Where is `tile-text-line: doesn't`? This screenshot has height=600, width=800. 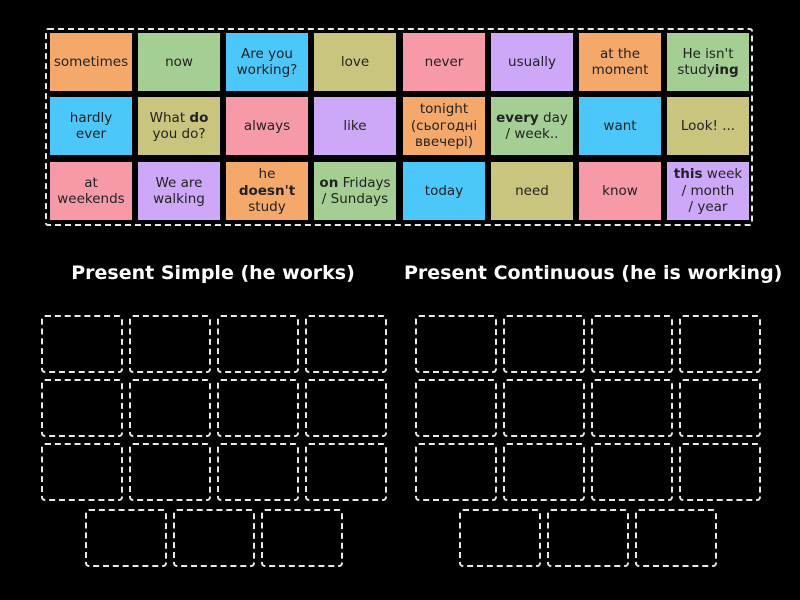 tile-text-line: doesn't is located at coordinates (267, 190).